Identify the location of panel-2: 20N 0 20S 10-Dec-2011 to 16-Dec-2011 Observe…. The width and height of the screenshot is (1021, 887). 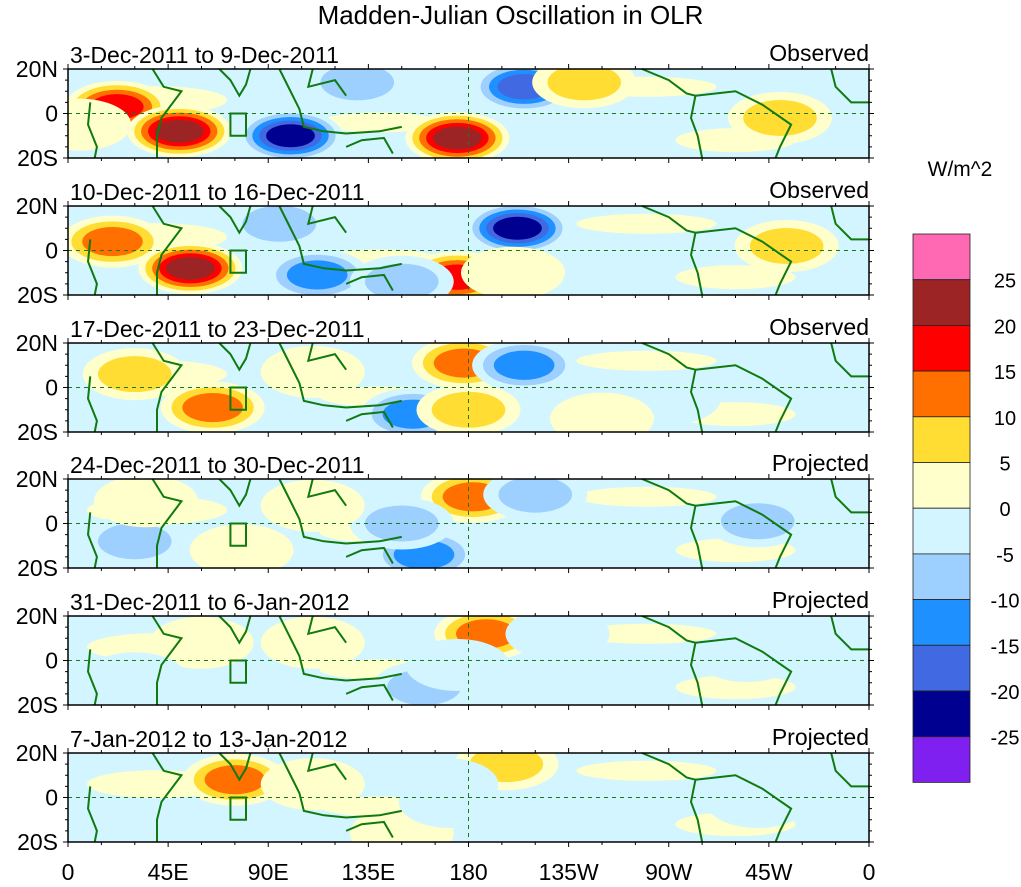
(445, 242).